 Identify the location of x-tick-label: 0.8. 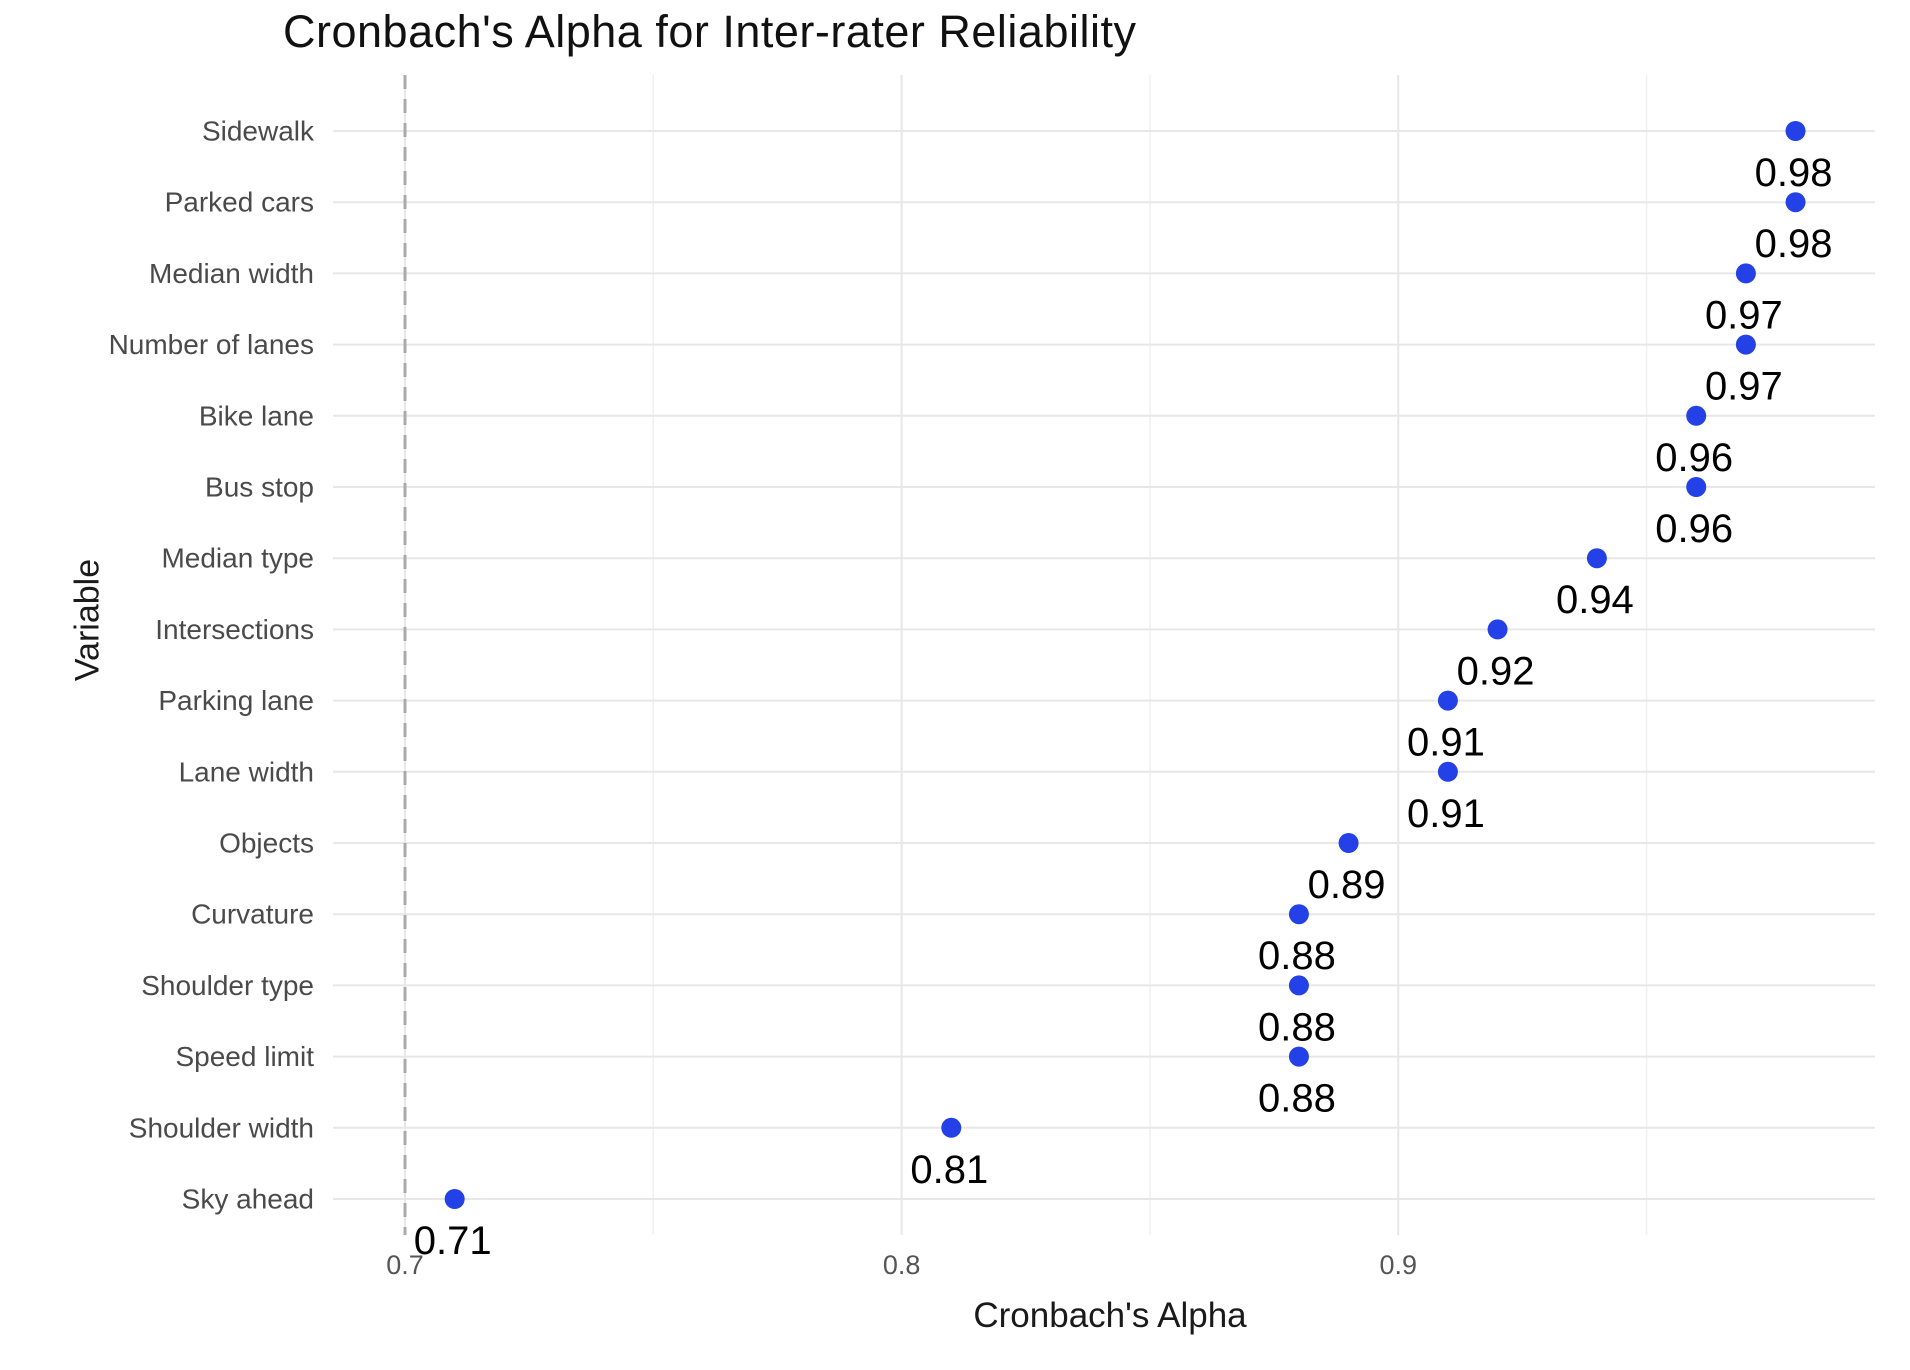
(902, 1265).